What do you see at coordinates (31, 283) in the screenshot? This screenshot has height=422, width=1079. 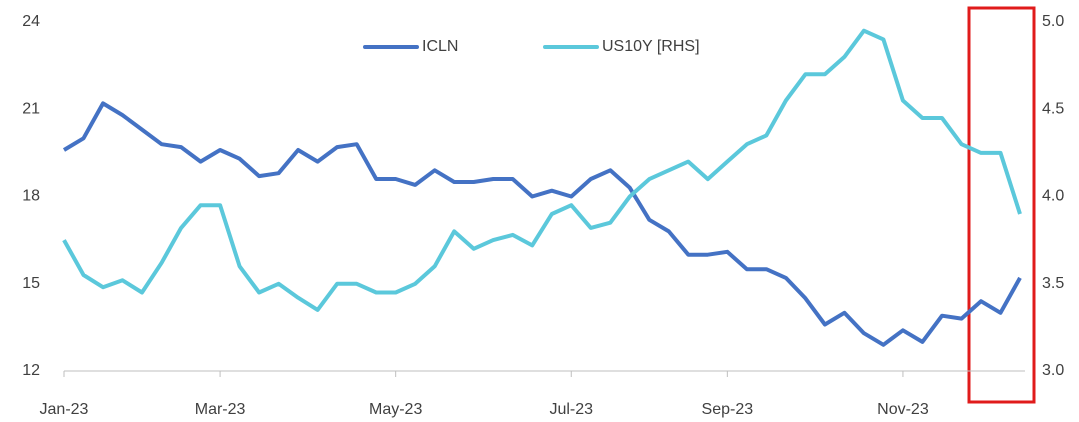 I see `y-tick-label: 15` at bounding box center [31, 283].